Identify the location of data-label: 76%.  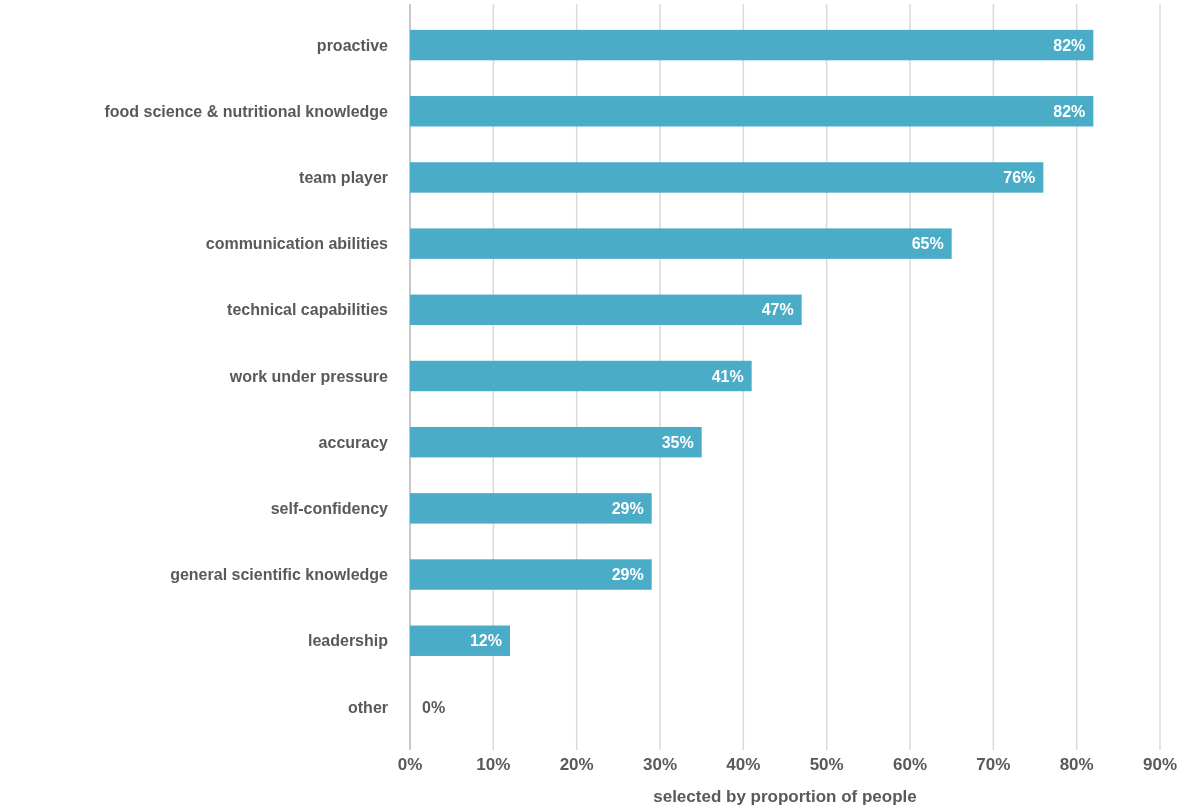
(1019, 178).